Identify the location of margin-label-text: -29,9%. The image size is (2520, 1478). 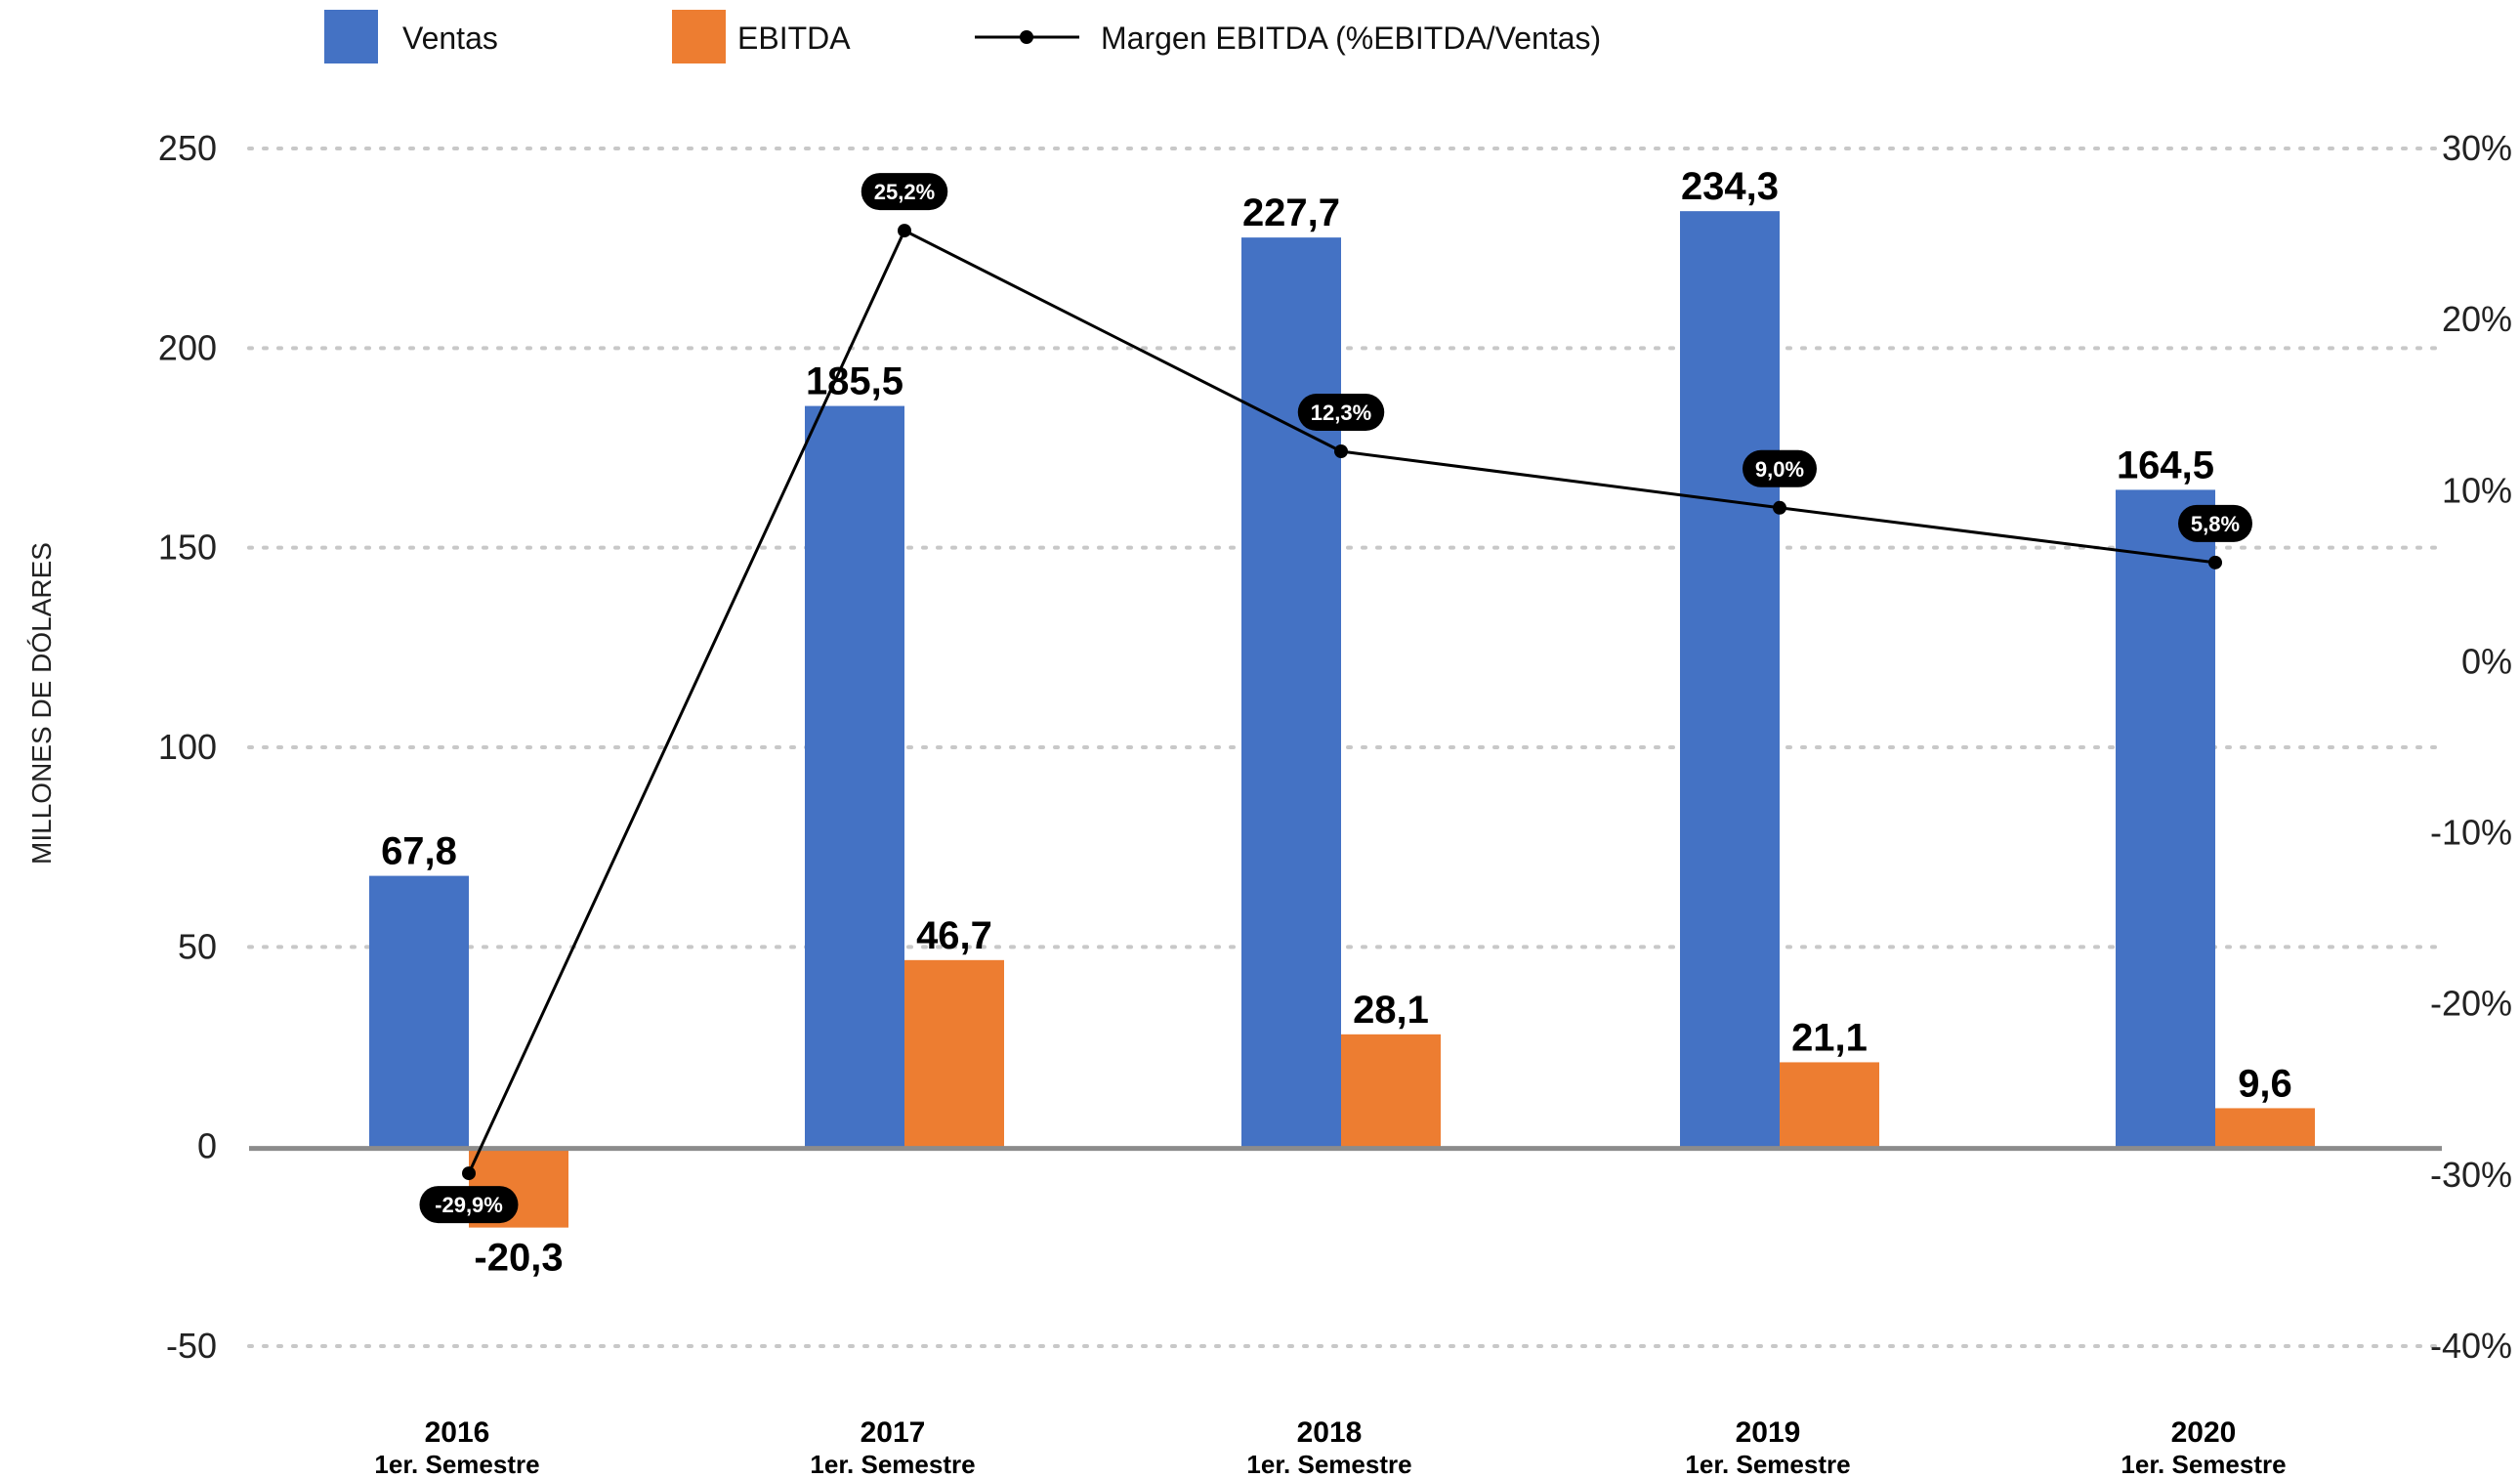
(469, 1205).